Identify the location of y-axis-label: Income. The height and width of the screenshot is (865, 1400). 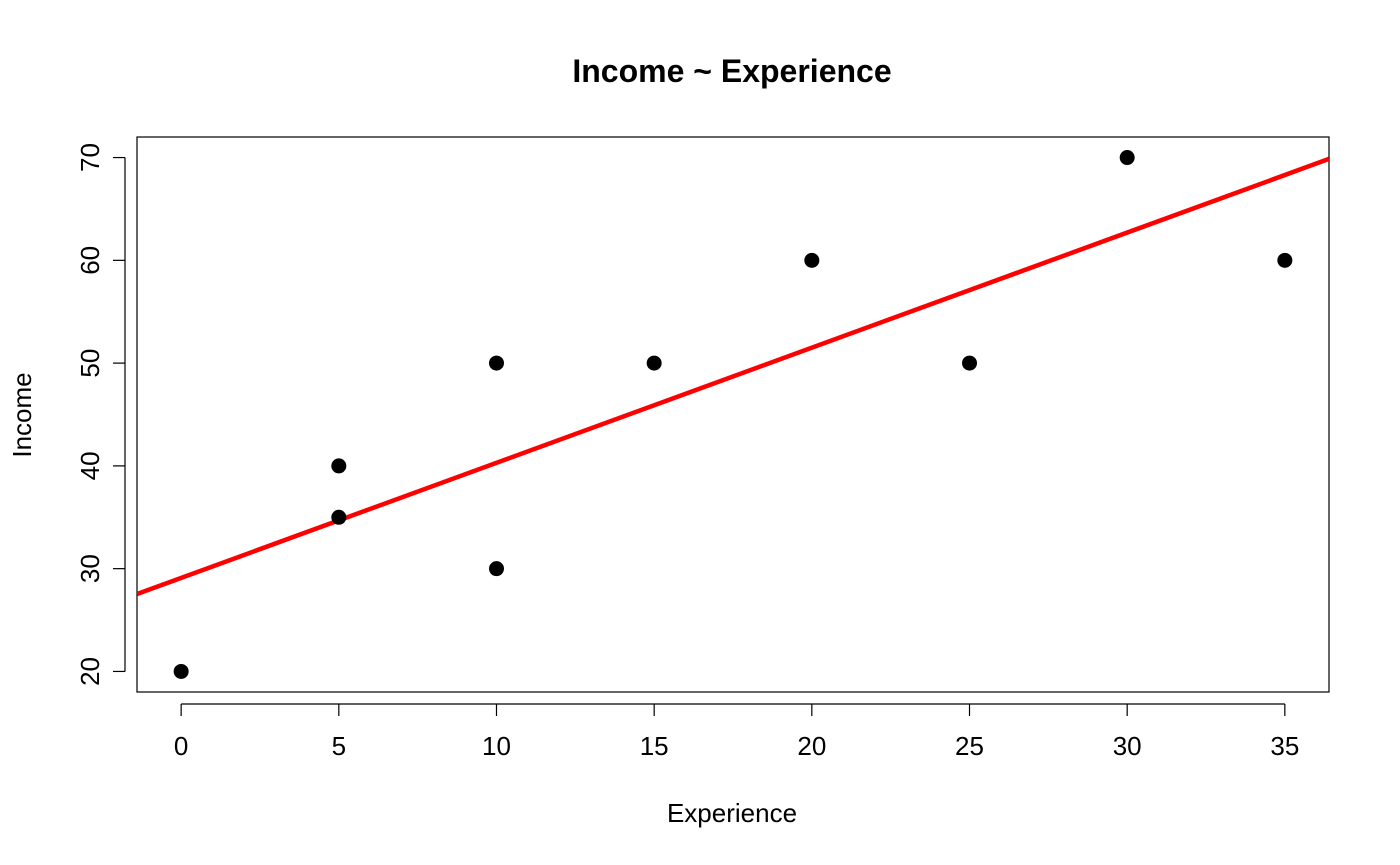
(22, 414).